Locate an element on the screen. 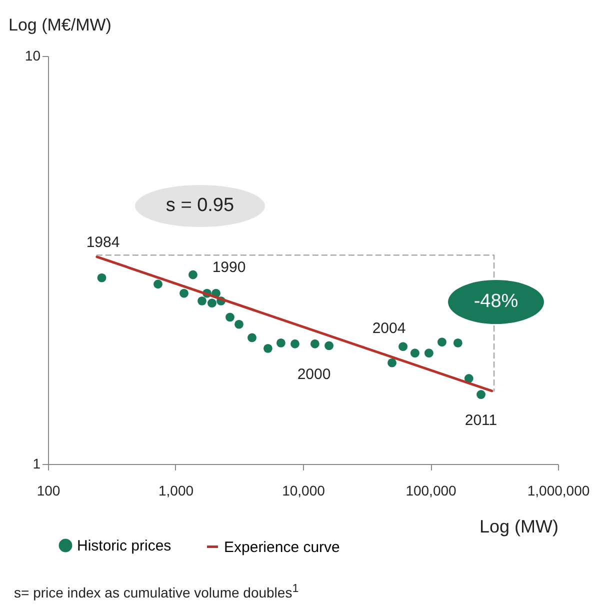  x-axis-title: Log (MW) is located at coordinates (518, 526).